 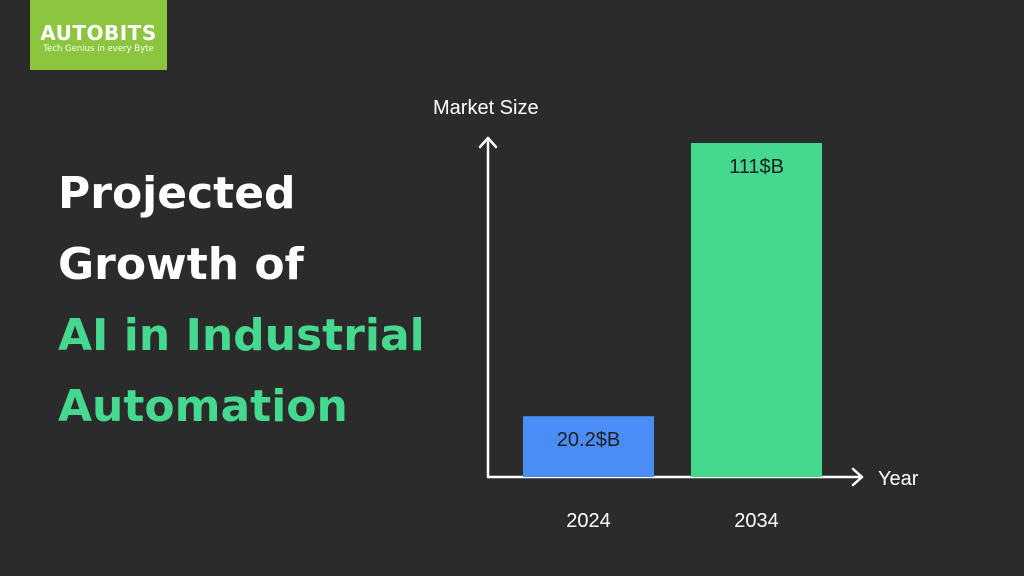 What do you see at coordinates (756, 167) in the screenshot?
I see `data-label-2034: 111$B` at bounding box center [756, 167].